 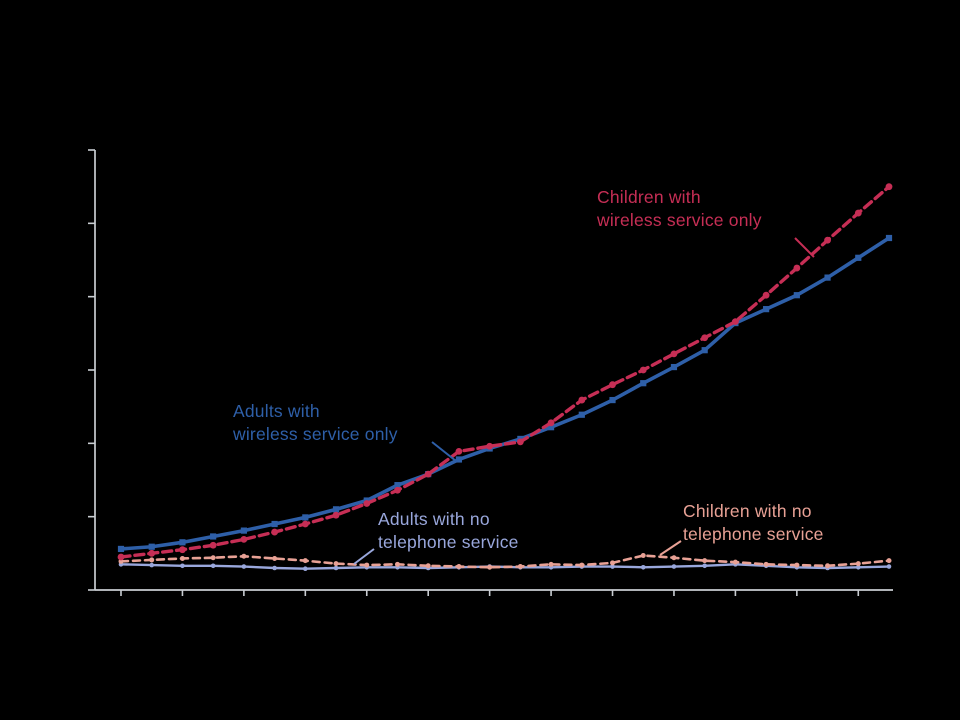 I want to click on series-label-adults-nophone: Adults with no telephone service, so click(x=448, y=531).